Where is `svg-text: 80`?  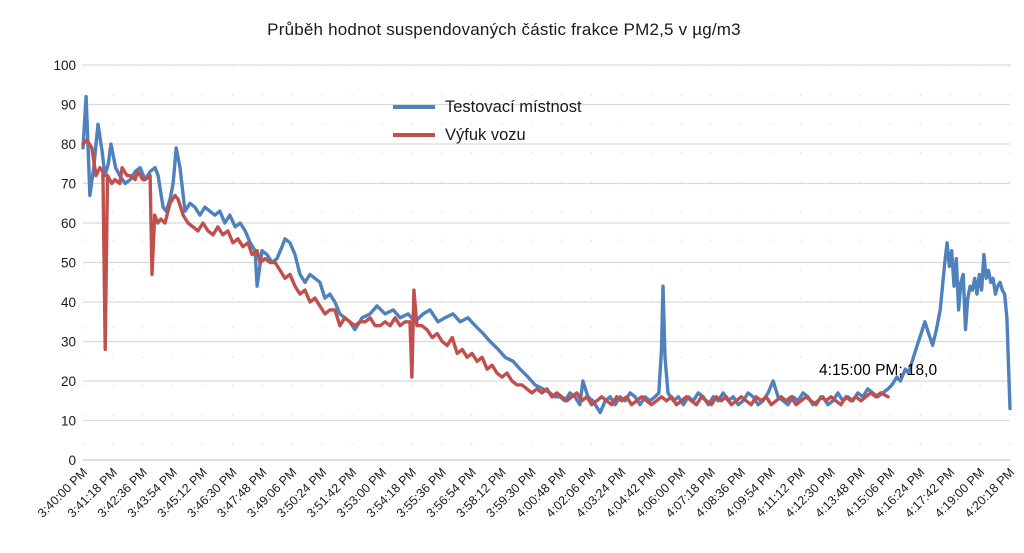
svg-text: 80 is located at coordinates (68, 144).